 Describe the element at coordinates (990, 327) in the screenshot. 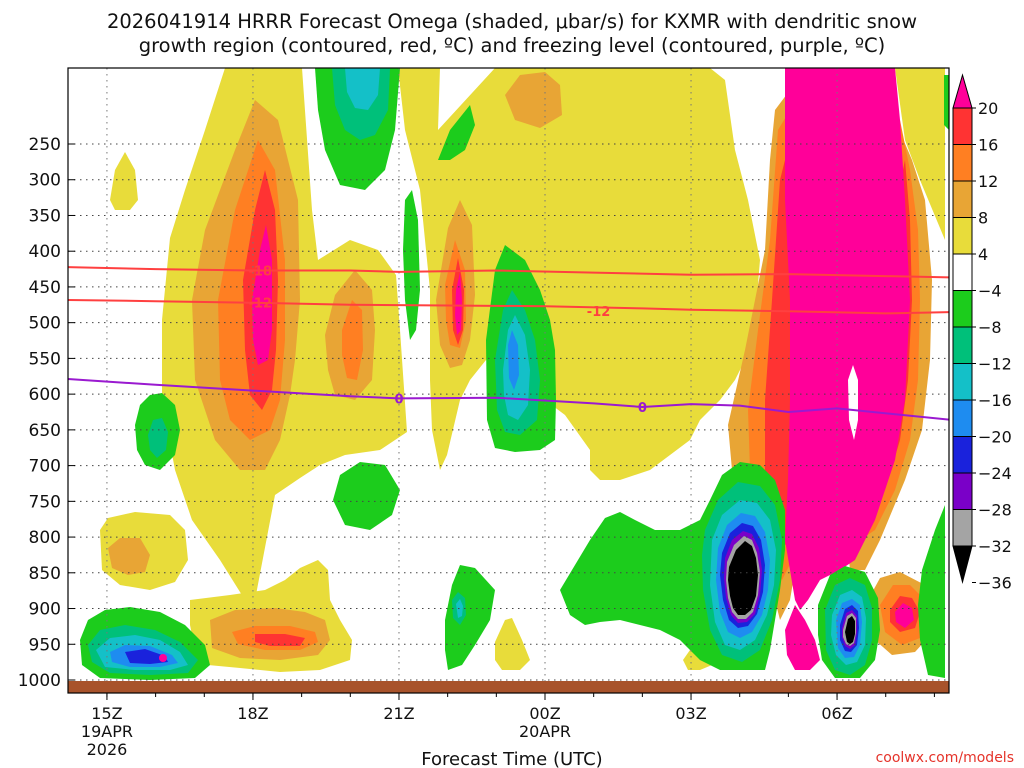

I see `colorbar-label: −8` at that location.